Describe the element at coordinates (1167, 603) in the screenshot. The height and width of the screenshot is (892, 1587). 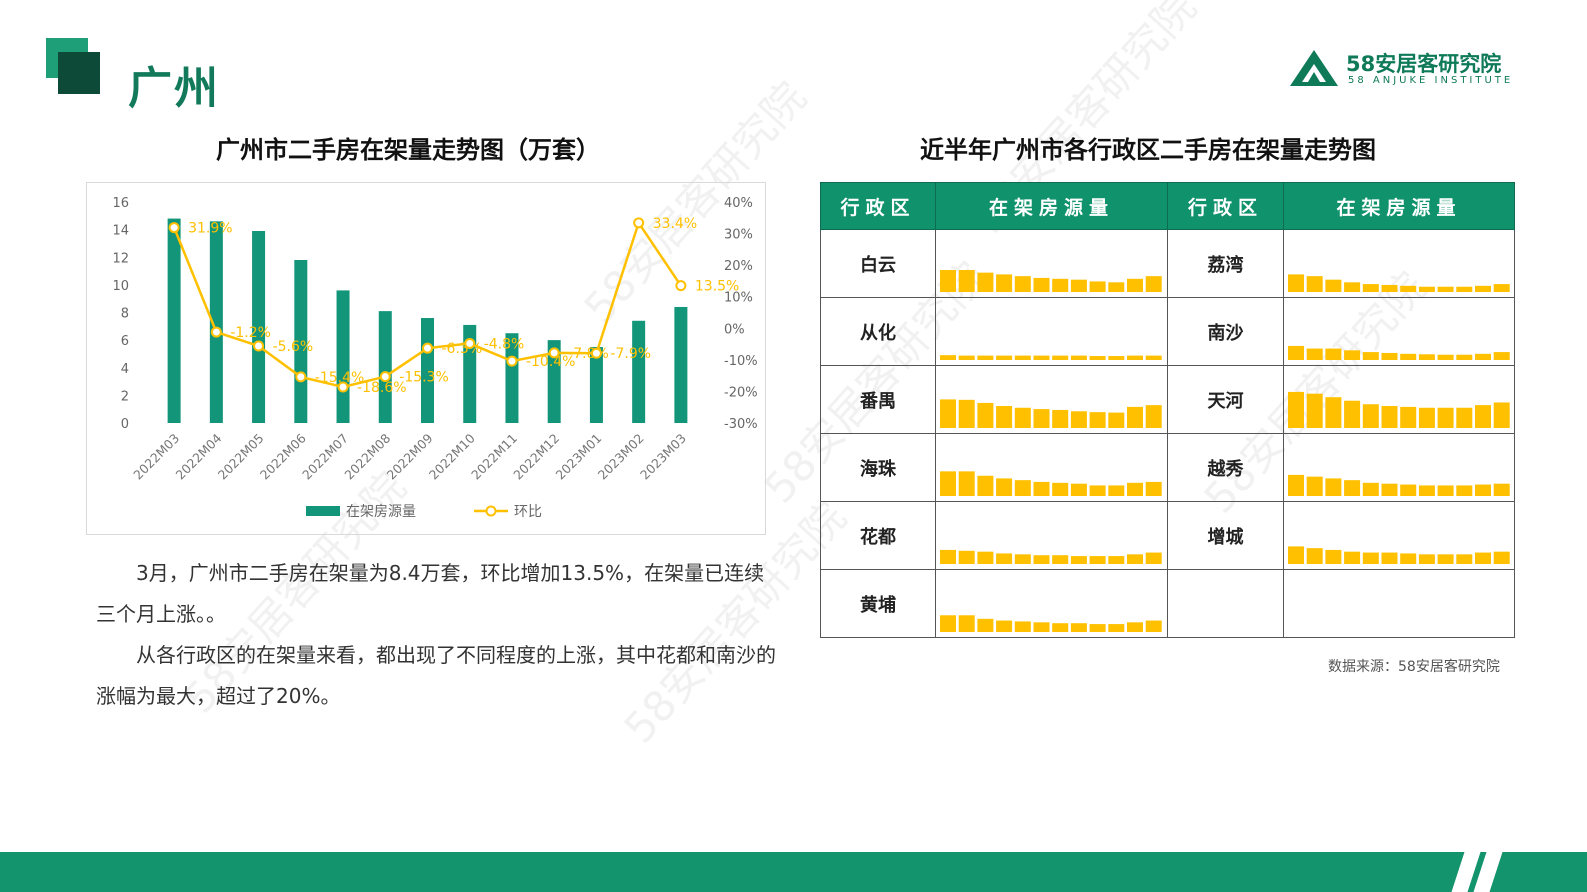
I see `table-row: 黄埔` at that location.